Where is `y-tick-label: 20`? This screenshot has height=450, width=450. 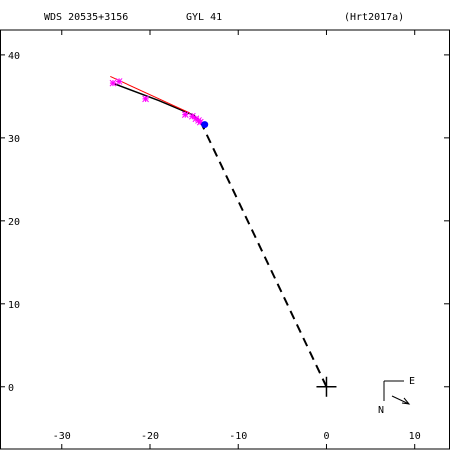 y-tick-label: 20 is located at coordinates (14, 222).